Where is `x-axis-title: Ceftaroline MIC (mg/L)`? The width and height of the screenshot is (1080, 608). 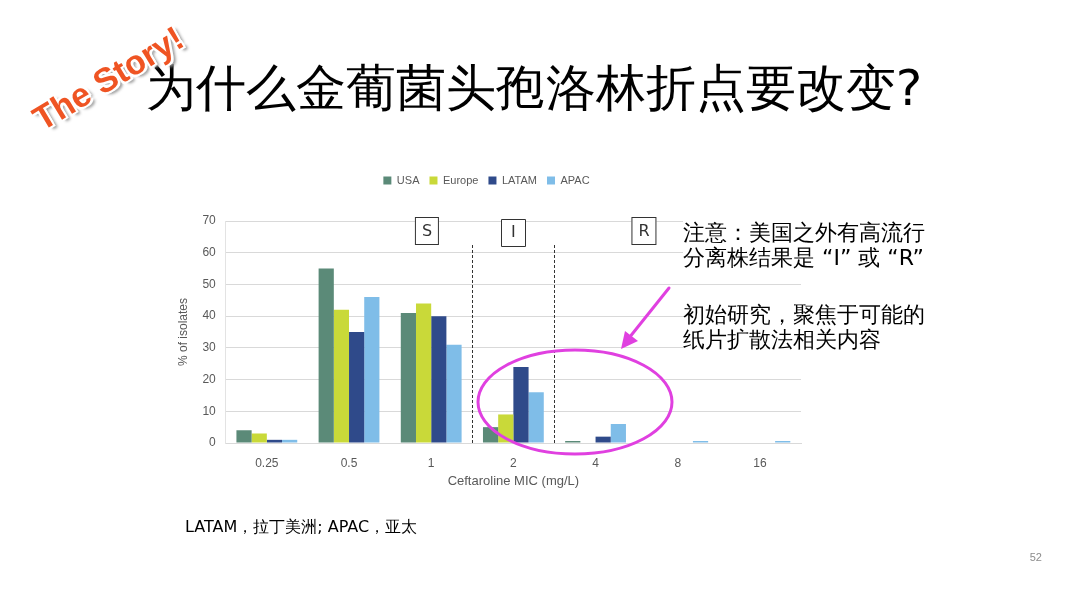
x-axis-title: Ceftaroline MIC (mg/L) is located at coordinates (513, 480).